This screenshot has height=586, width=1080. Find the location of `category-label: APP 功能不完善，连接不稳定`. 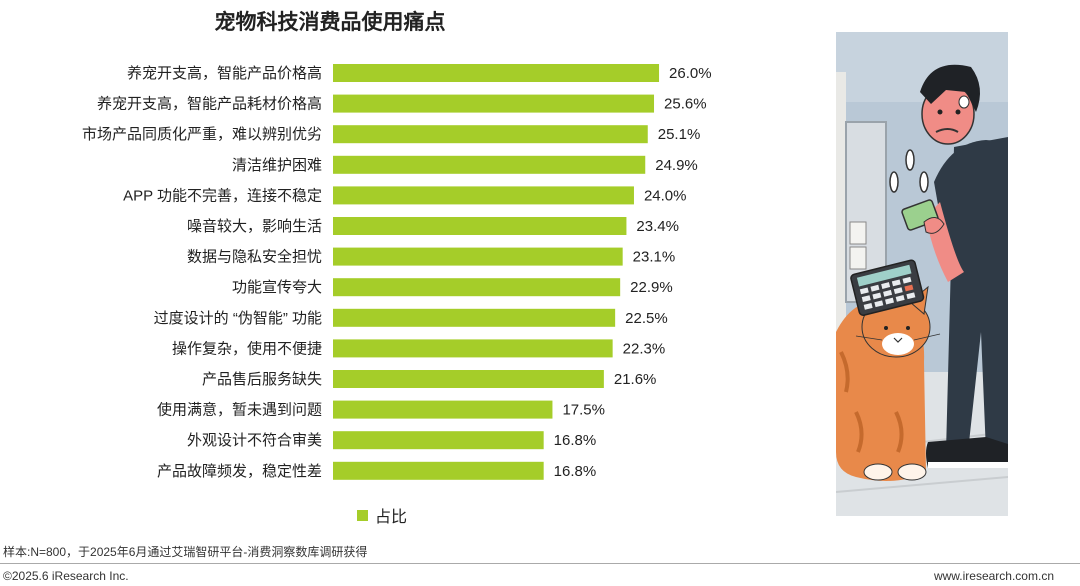

category-label: APP 功能不完善，连接不稳定 is located at coordinates (222, 195).